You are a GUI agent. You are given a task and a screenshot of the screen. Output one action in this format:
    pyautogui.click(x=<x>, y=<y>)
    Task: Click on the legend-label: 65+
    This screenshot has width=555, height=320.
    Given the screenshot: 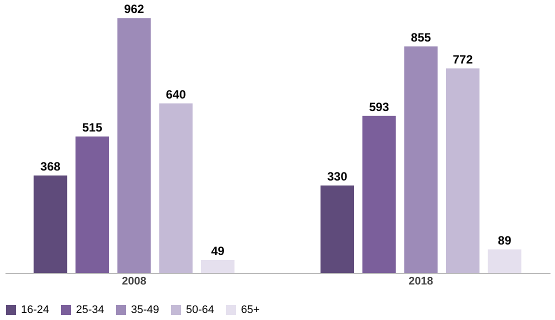 What is the action you would take?
    pyautogui.click(x=250, y=310)
    